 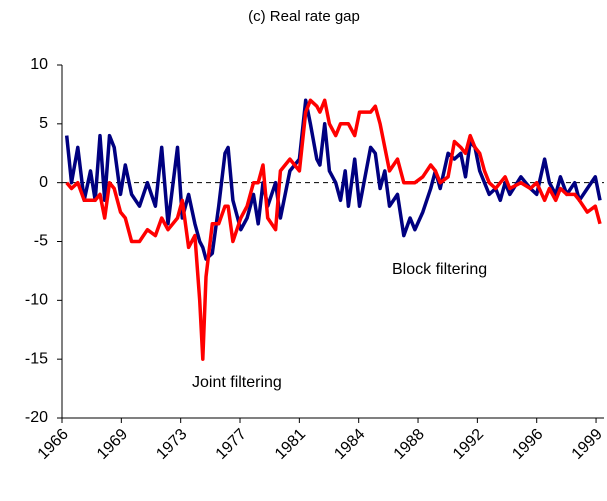 I want to click on chart-title: (c) Real rate gap, so click(x=304, y=16).